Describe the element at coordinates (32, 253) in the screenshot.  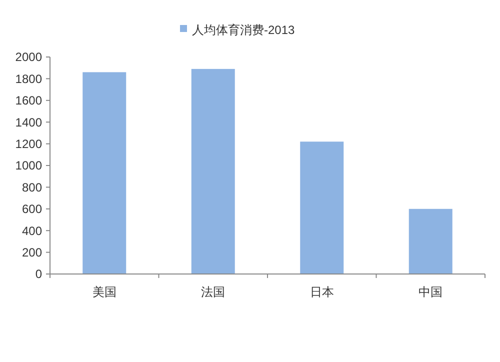
I see `y-tick-label: 200` at that location.